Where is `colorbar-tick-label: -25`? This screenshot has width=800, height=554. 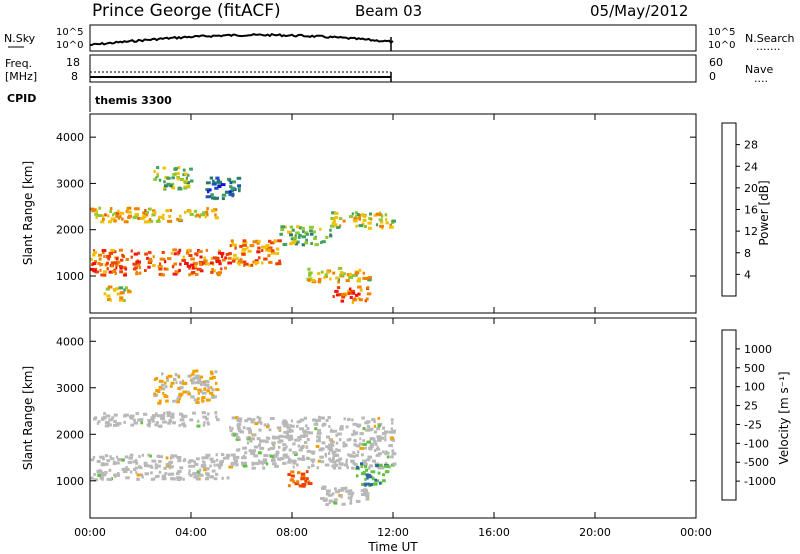
colorbar-tick-label: -25 is located at coordinates (753, 424).